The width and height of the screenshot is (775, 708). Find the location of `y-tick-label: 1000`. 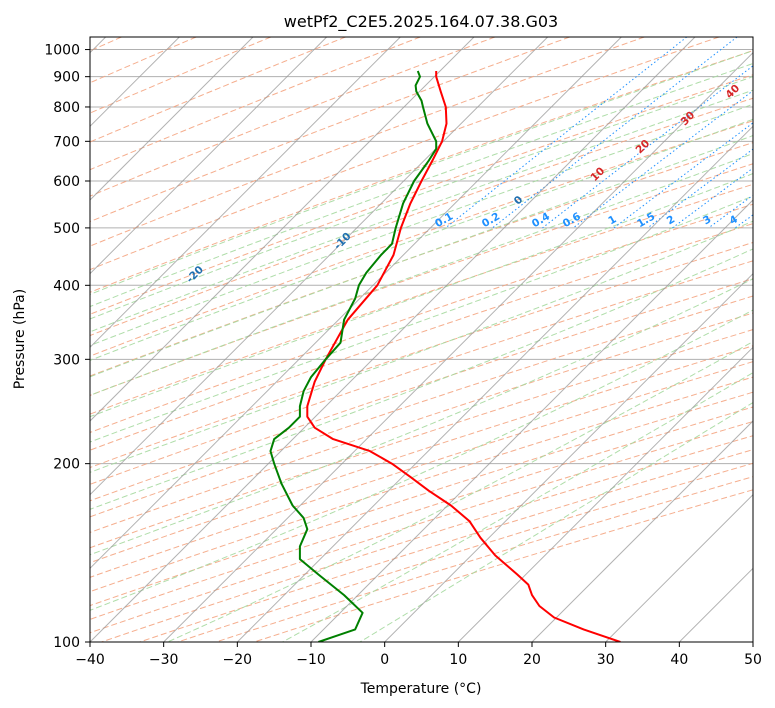

y-tick-label: 1000 is located at coordinates (62, 51).